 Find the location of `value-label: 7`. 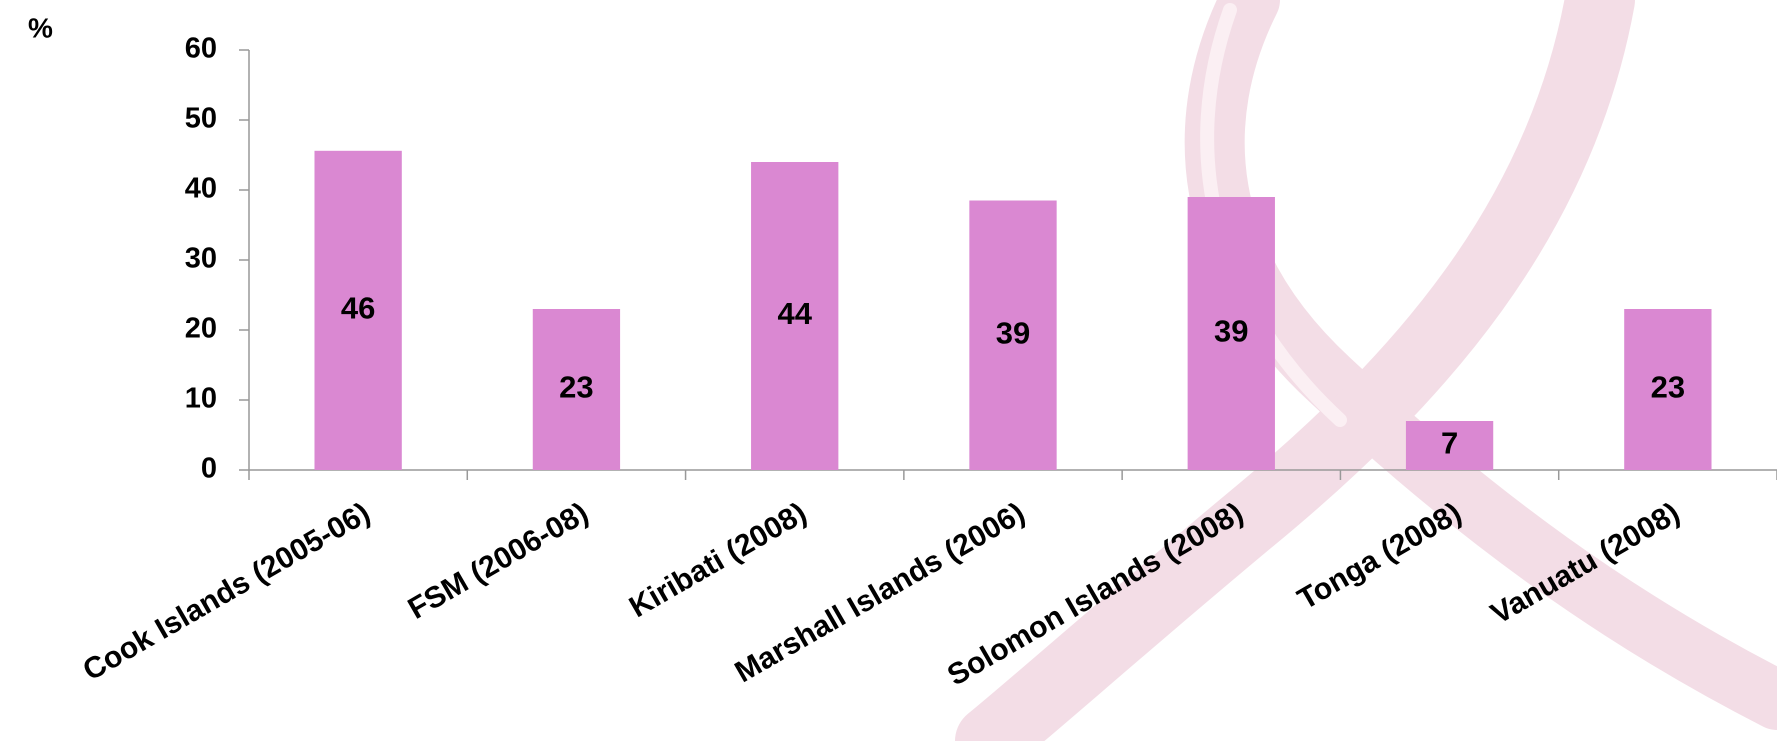

value-label: 7 is located at coordinates (1449, 443).